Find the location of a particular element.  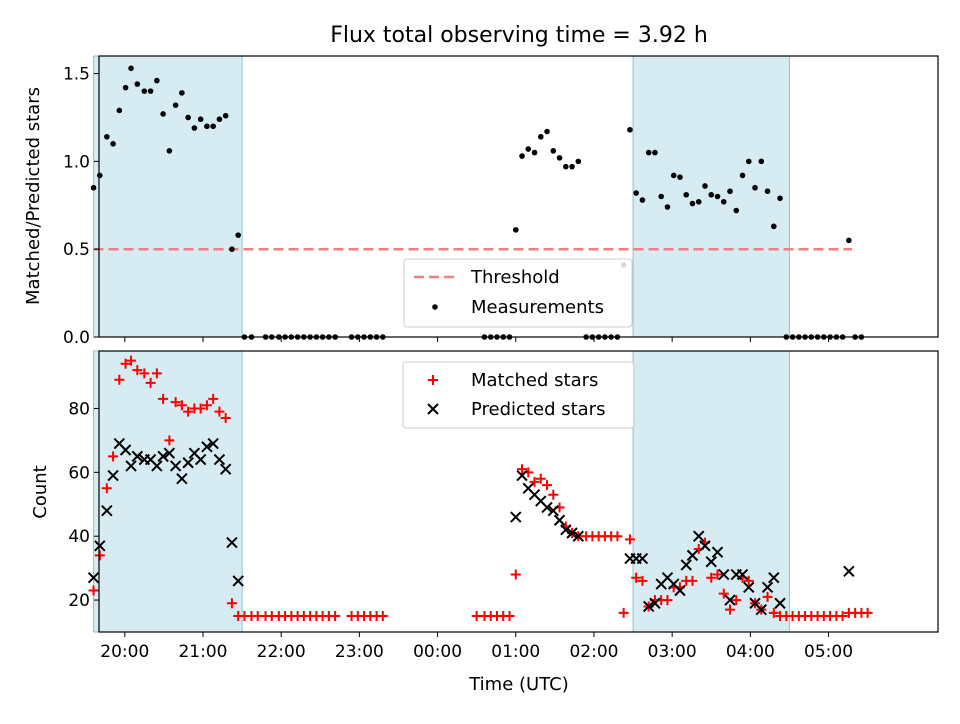

legend-predicted-label: Predicted stars is located at coordinates (538, 409).